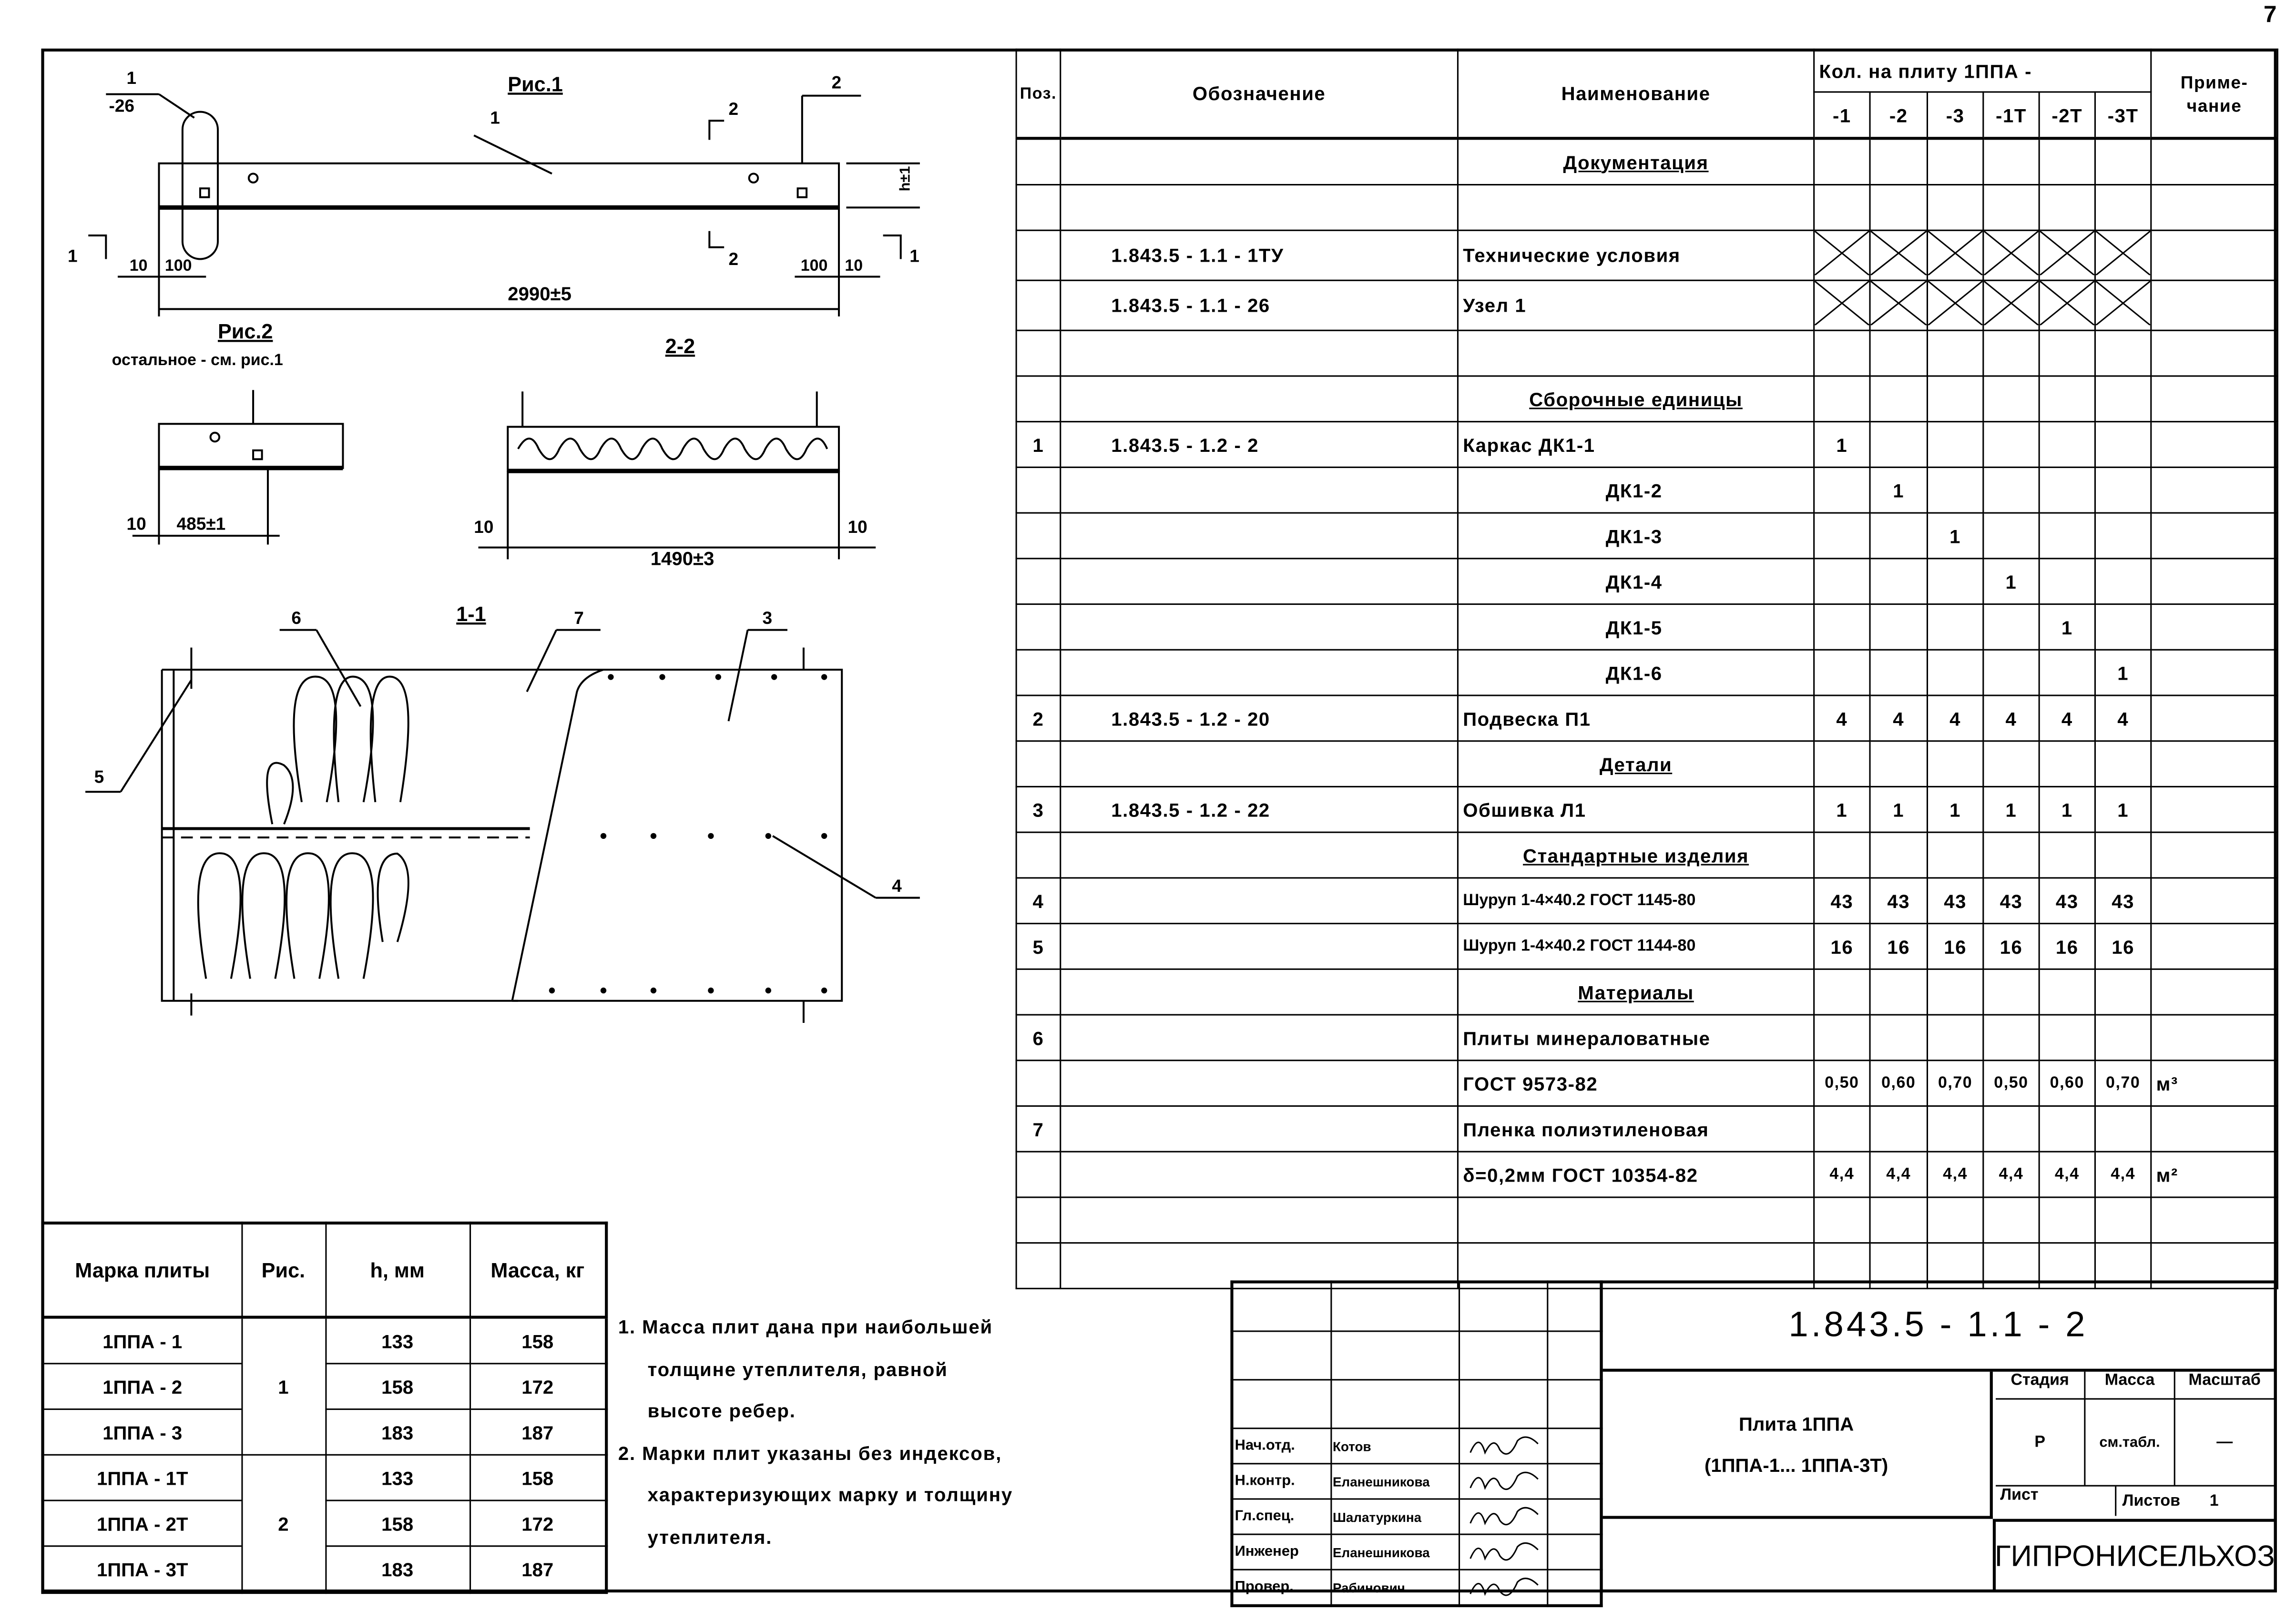 The image size is (2296, 1622). What do you see at coordinates (830, 1495) in the screenshot?
I see `note-line: характеризующих марку и толщину` at bounding box center [830, 1495].